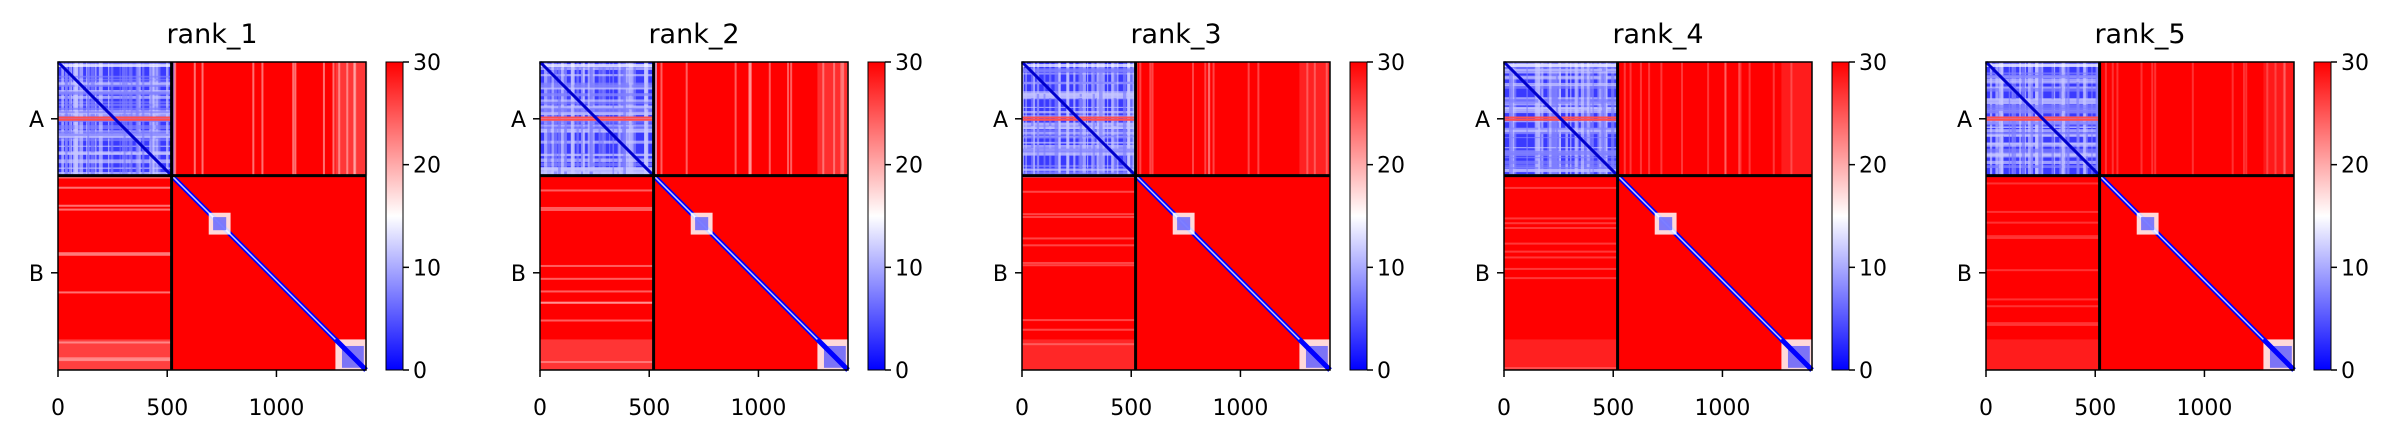 This screenshot has height=438, width=2400. Describe the element at coordinates (1482, 274) in the screenshot. I see `chain-label-b: B` at that location.